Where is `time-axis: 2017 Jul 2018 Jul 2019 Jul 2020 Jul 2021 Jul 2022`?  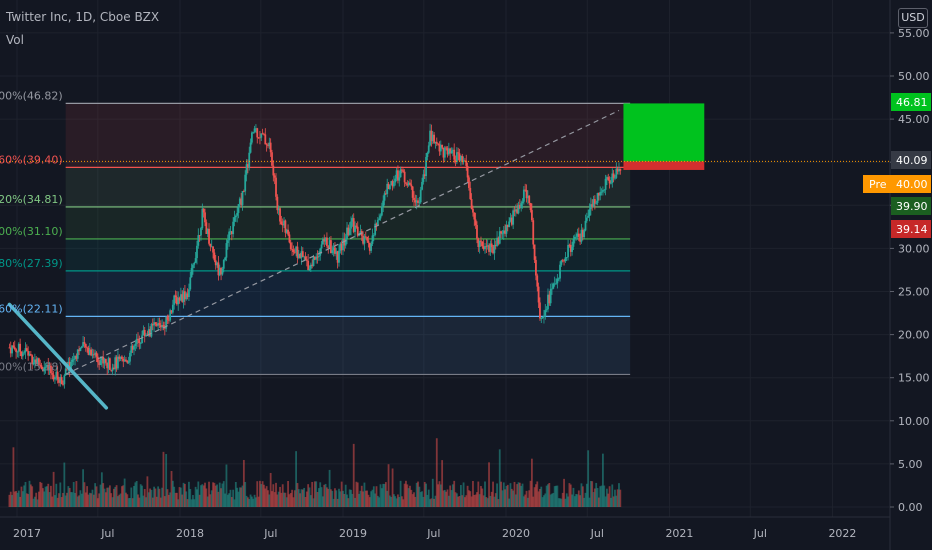
time-axis: 2017 Jul 2018 Jul 2019 Jul 2020 Jul 2021 Jul 2022 is located at coordinates (445, 528).